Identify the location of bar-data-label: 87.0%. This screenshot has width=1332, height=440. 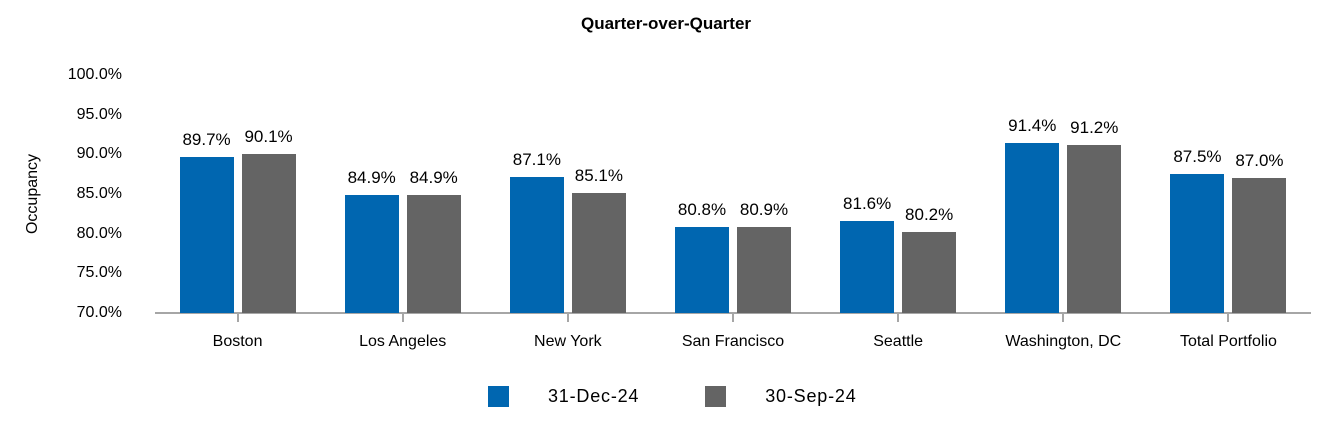
(1259, 161).